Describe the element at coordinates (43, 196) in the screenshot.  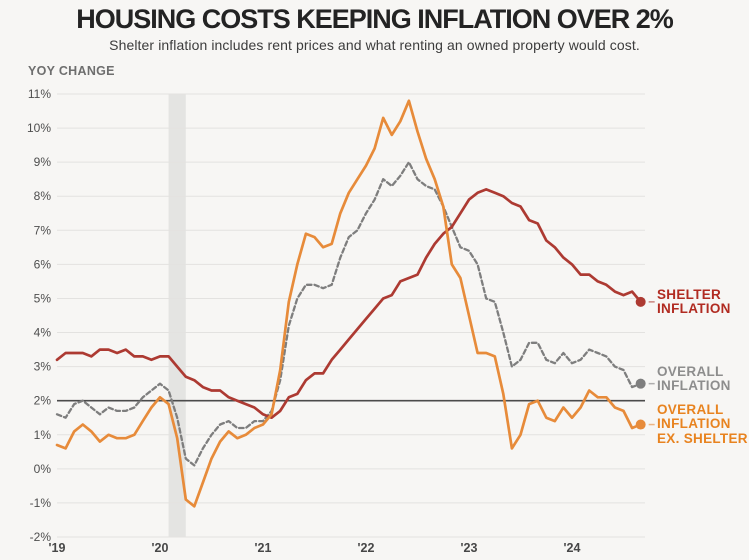
I see `y-tick-label: 8%` at that location.